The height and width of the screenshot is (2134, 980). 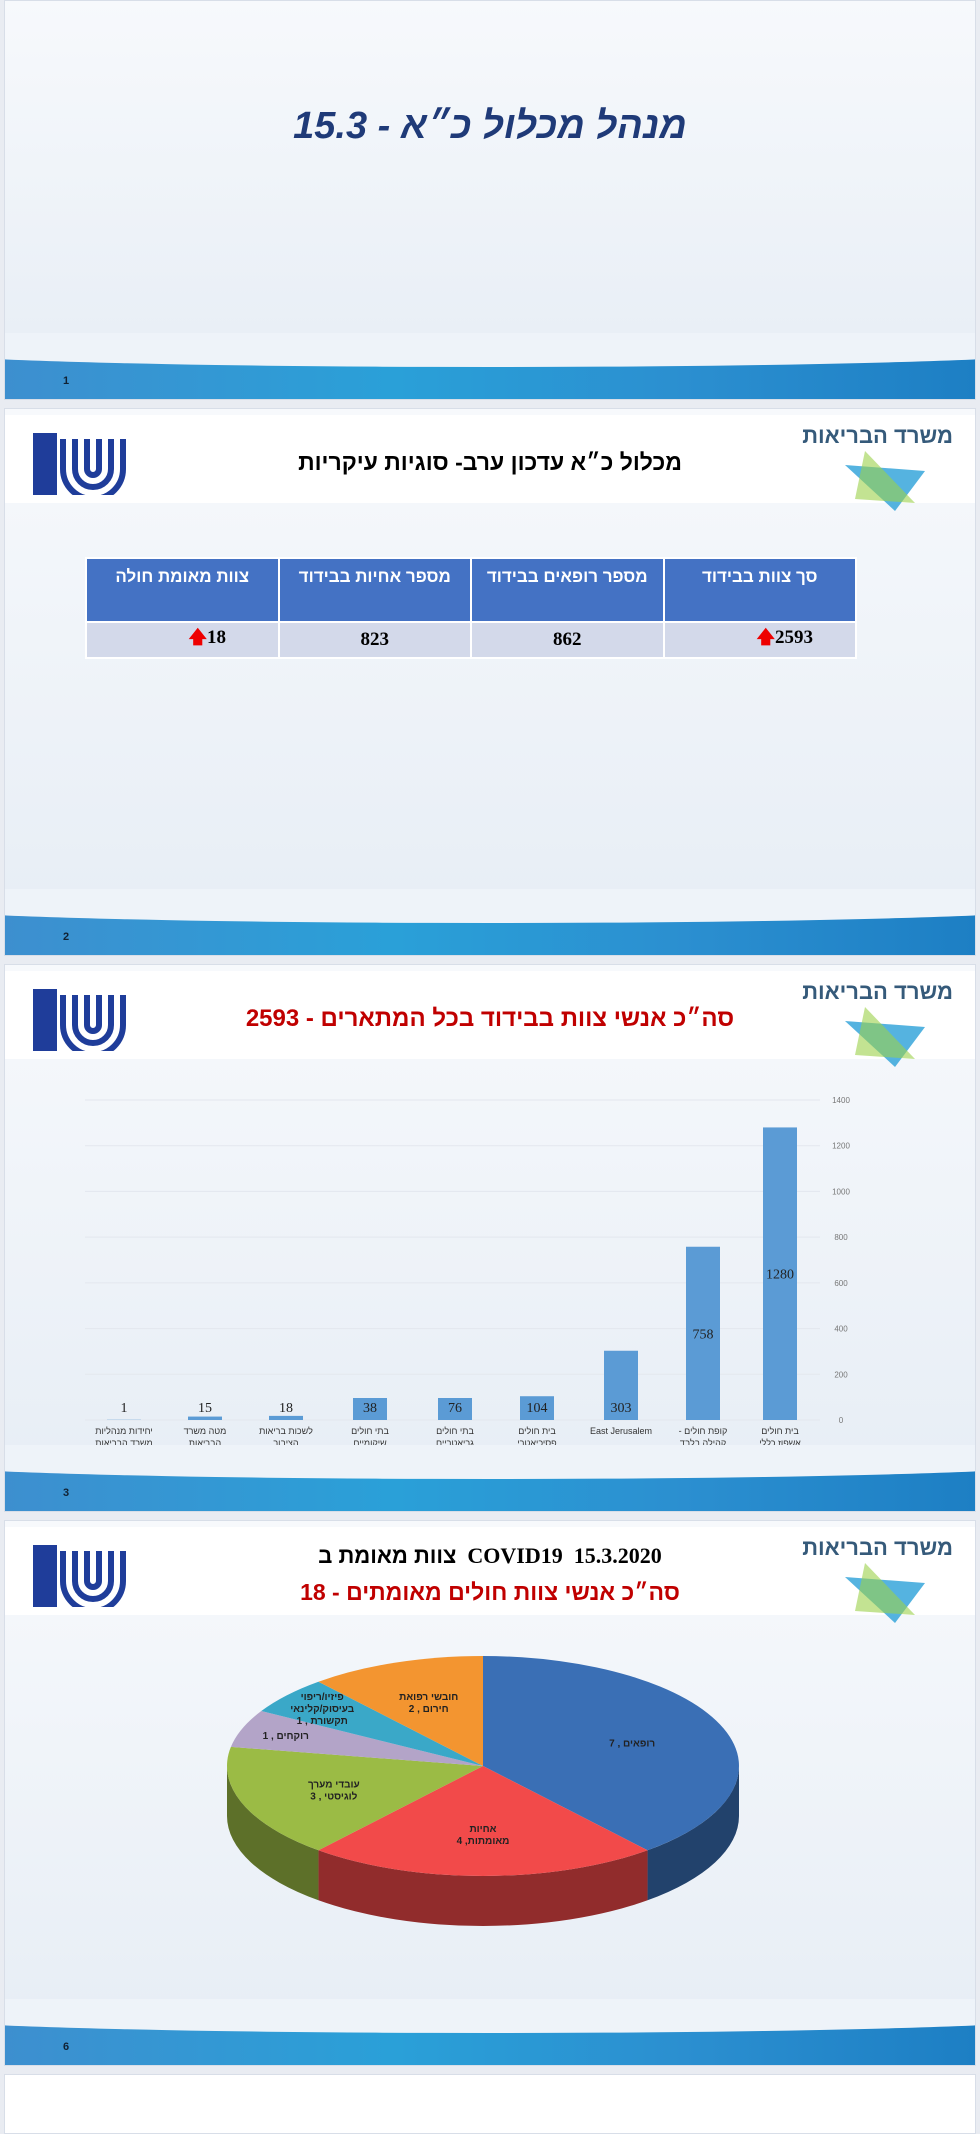 What do you see at coordinates (621, 1408) in the screenshot?
I see `data-label: 303` at bounding box center [621, 1408].